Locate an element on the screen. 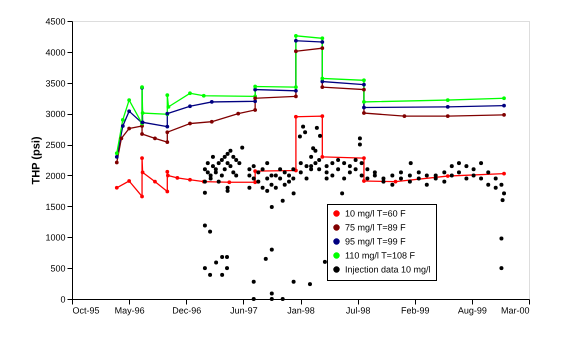 The height and width of the screenshot is (340, 575). y-tick-label: 3500 is located at coordinates (55, 83).